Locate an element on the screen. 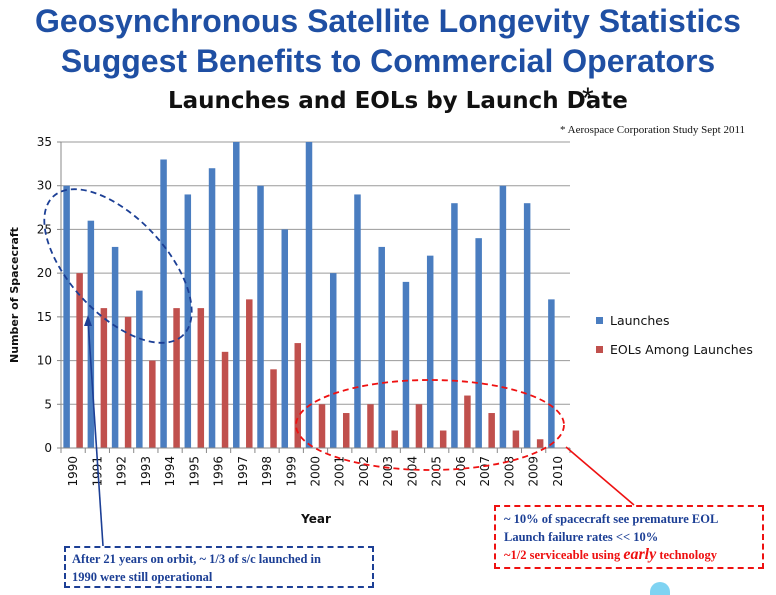 This screenshot has height=595, width=776. x-tick-label: 2006 is located at coordinates (461, 471).